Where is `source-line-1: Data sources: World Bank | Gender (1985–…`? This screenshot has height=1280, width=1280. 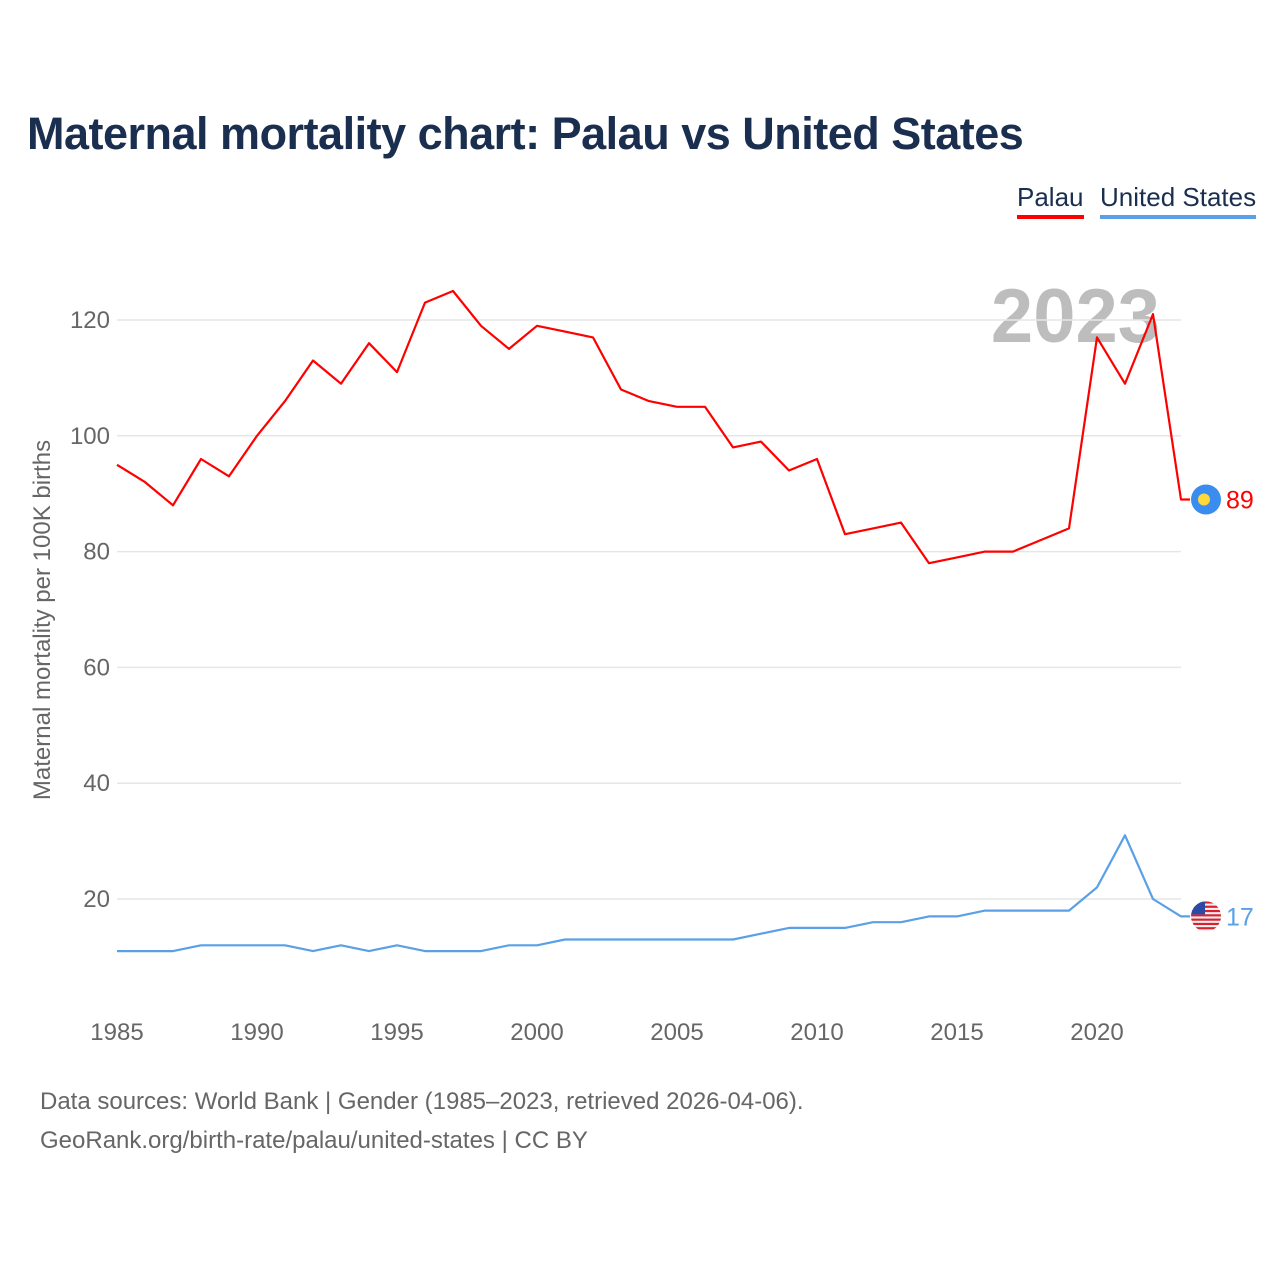
source-line-1: Data sources: World Bank | Gender (1985–… is located at coordinates (422, 1101).